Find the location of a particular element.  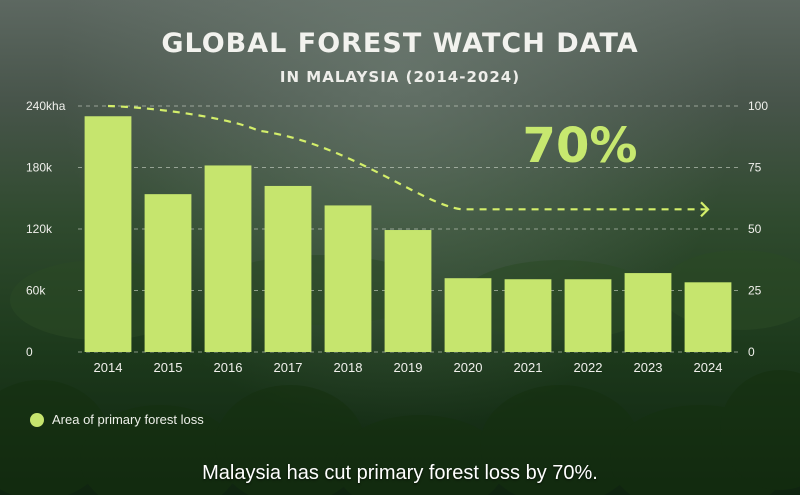

chart-subtitle: IN MALAYSIA (2014-2024) is located at coordinates (400, 77).